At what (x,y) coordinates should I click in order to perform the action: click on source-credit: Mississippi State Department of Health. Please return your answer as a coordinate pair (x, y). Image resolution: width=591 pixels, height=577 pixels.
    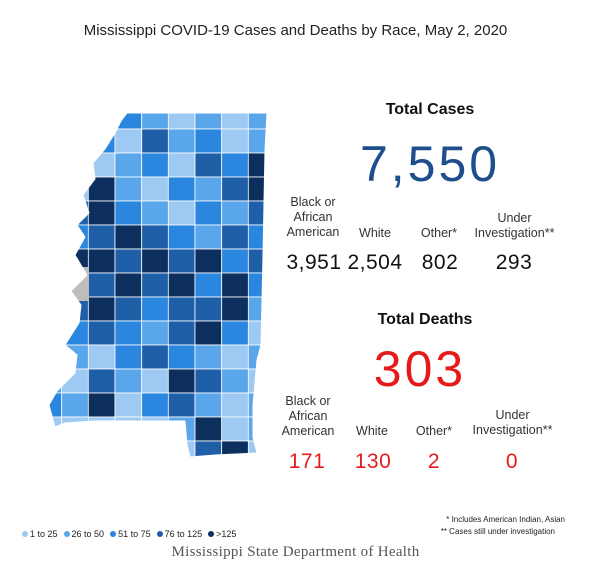
    Looking at the image, I should click on (295, 552).